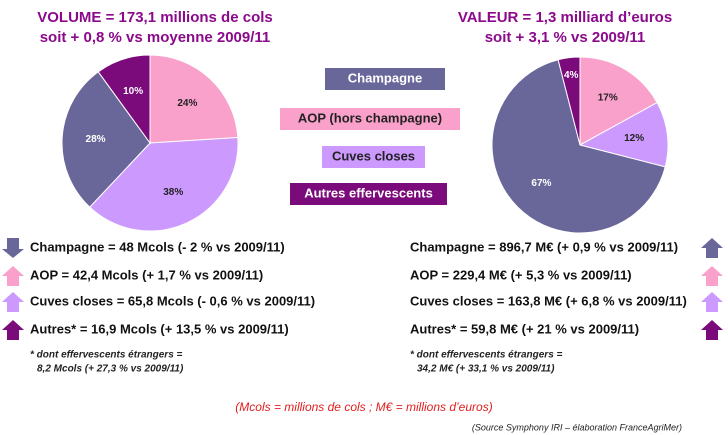  What do you see at coordinates (155, 37) in the screenshot?
I see `subtitle: soit + 0,8 % vs moyenne 2009/11` at bounding box center [155, 37].